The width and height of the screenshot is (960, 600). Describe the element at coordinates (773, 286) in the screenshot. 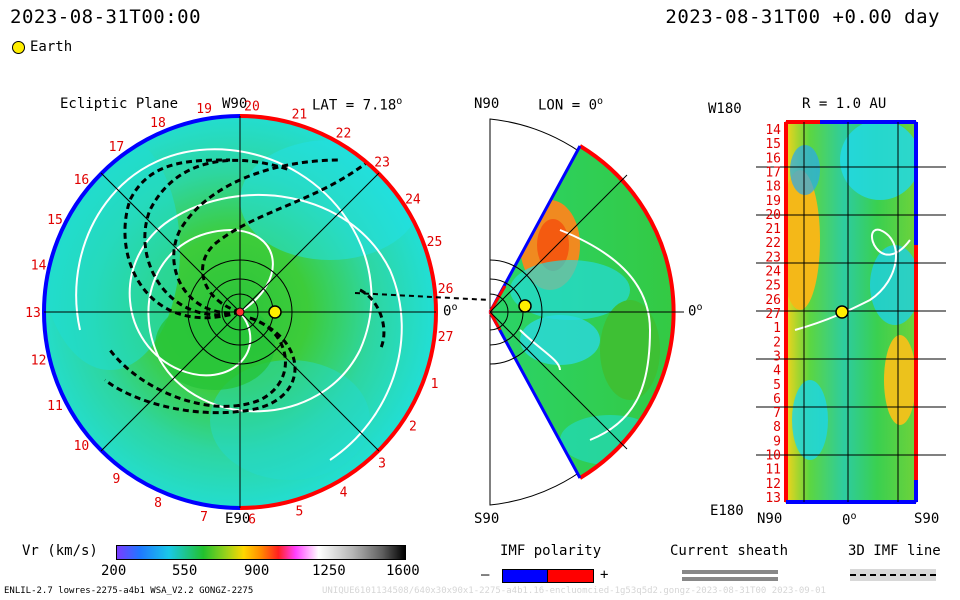

I see `radial-number-25: 25` at that location.